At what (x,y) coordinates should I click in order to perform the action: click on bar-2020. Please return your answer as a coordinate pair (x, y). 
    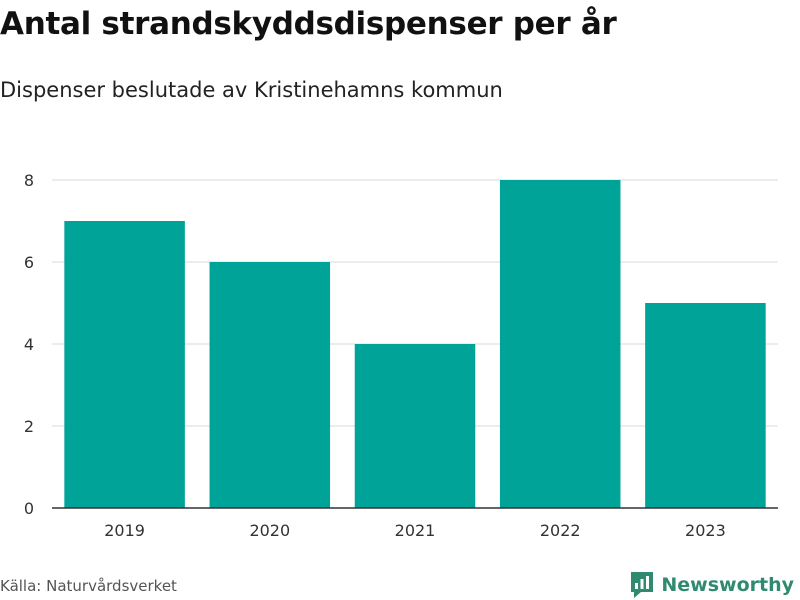
    Looking at the image, I should click on (270, 385).